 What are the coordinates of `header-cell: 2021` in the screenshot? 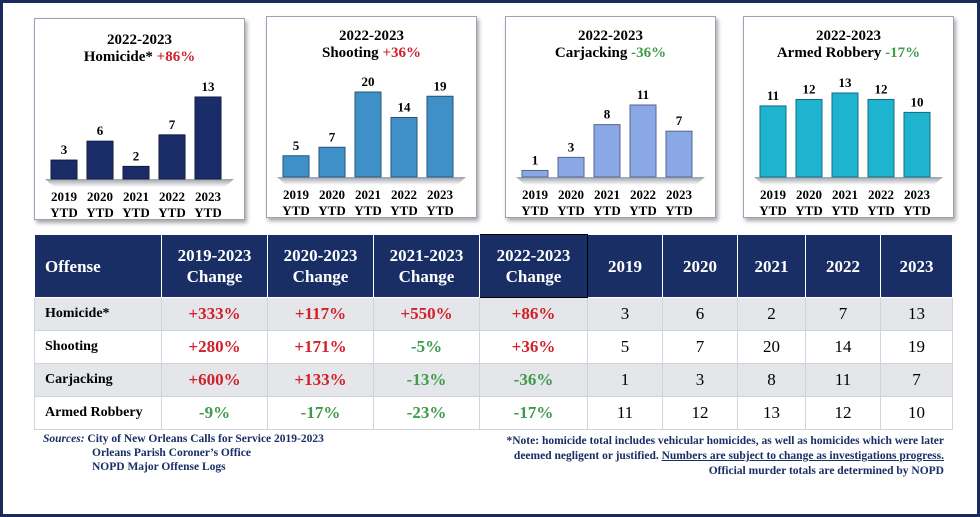 It's located at (771, 266).